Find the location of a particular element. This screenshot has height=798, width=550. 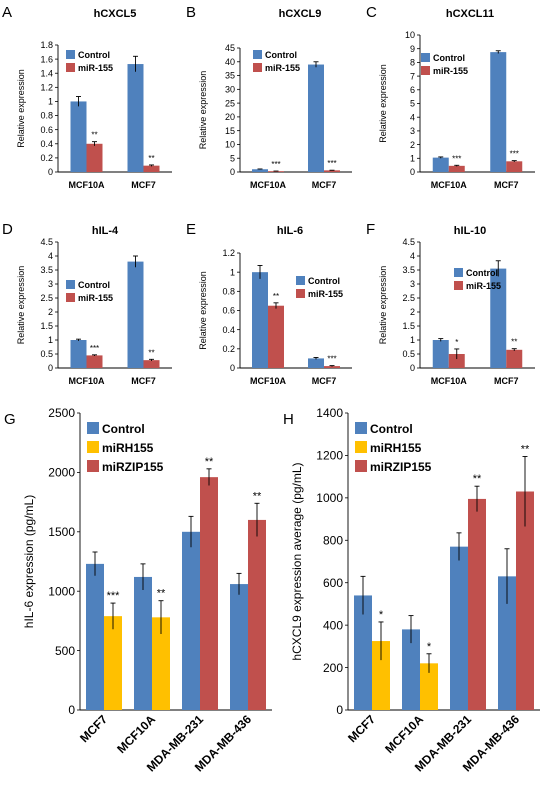

bar-mda-mb-231-control is located at coordinates (191, 620).